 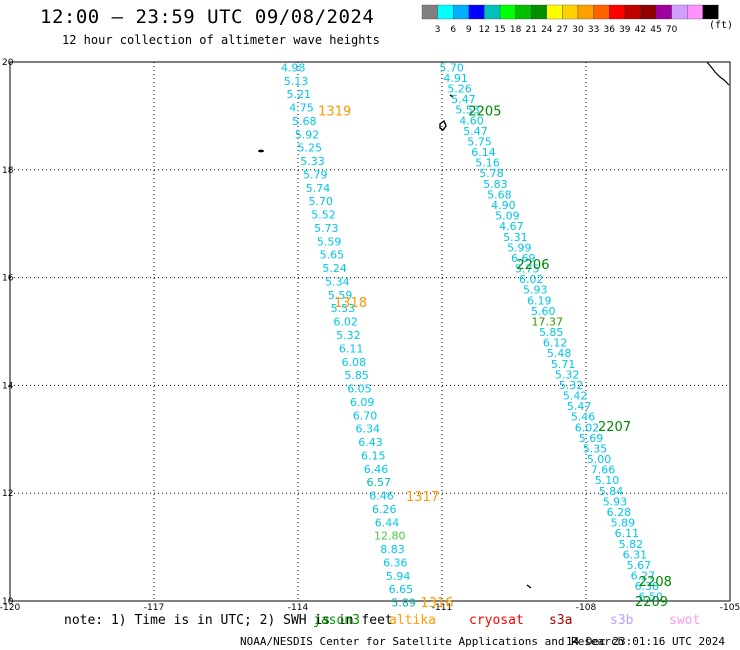 What do you see at coordinates (443, 125) in the screenshot?
I see `island` at bounding box center [443, 125].